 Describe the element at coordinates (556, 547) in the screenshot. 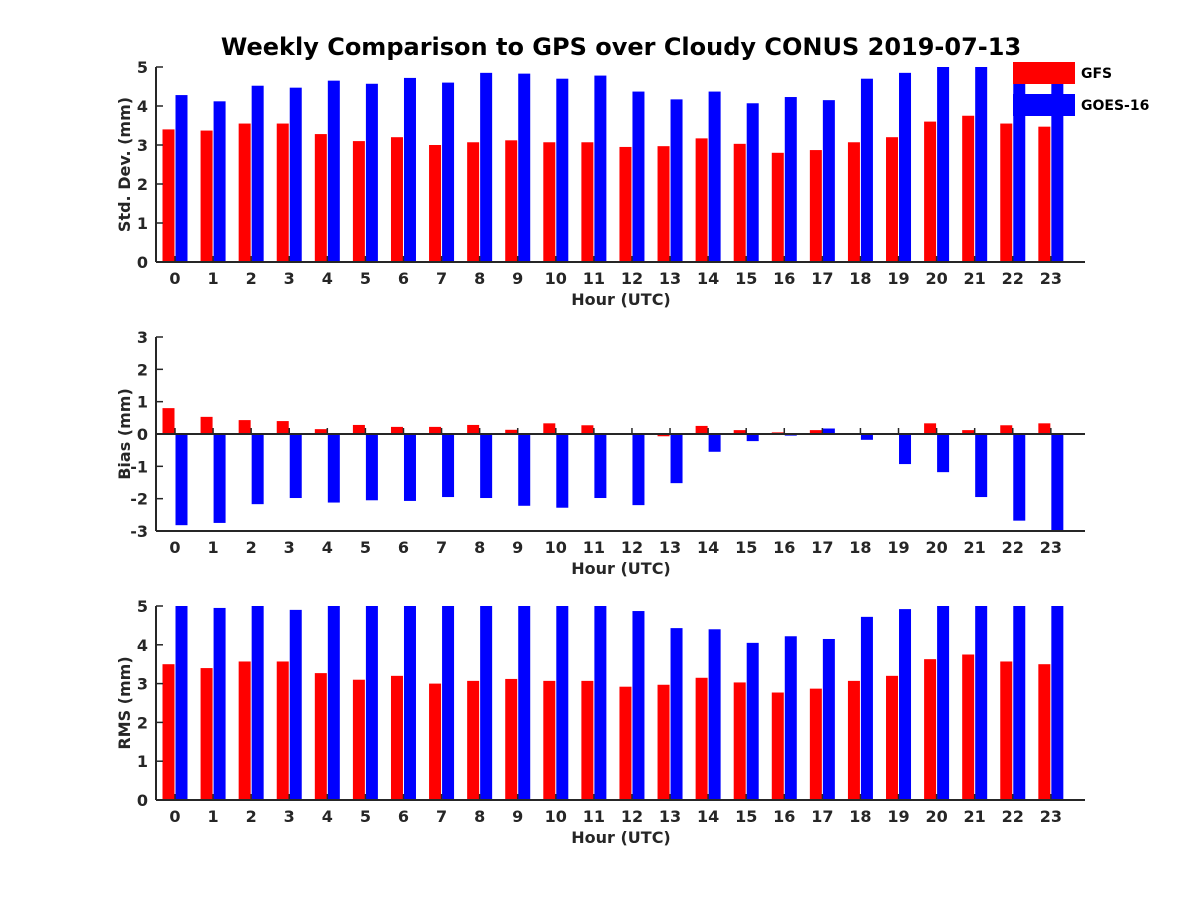

I see `x-tick-label: 10` at that location.